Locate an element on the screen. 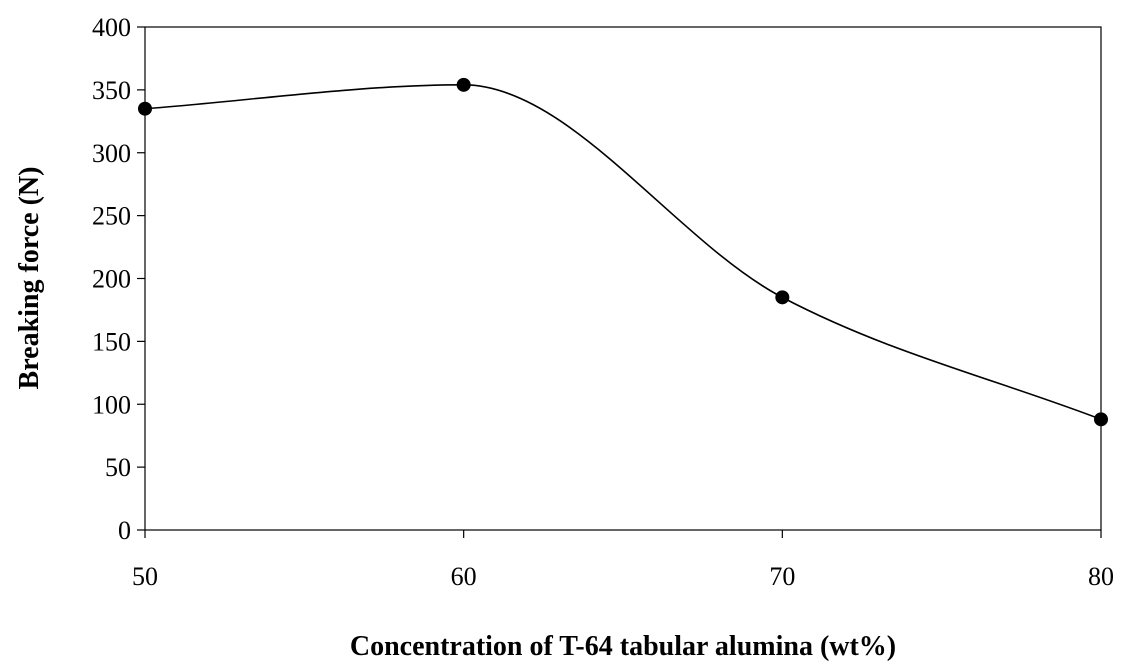 The height and width of the screenshot is (664, 1124). x-tick-label: 70 is located at coordinates (782, 576).